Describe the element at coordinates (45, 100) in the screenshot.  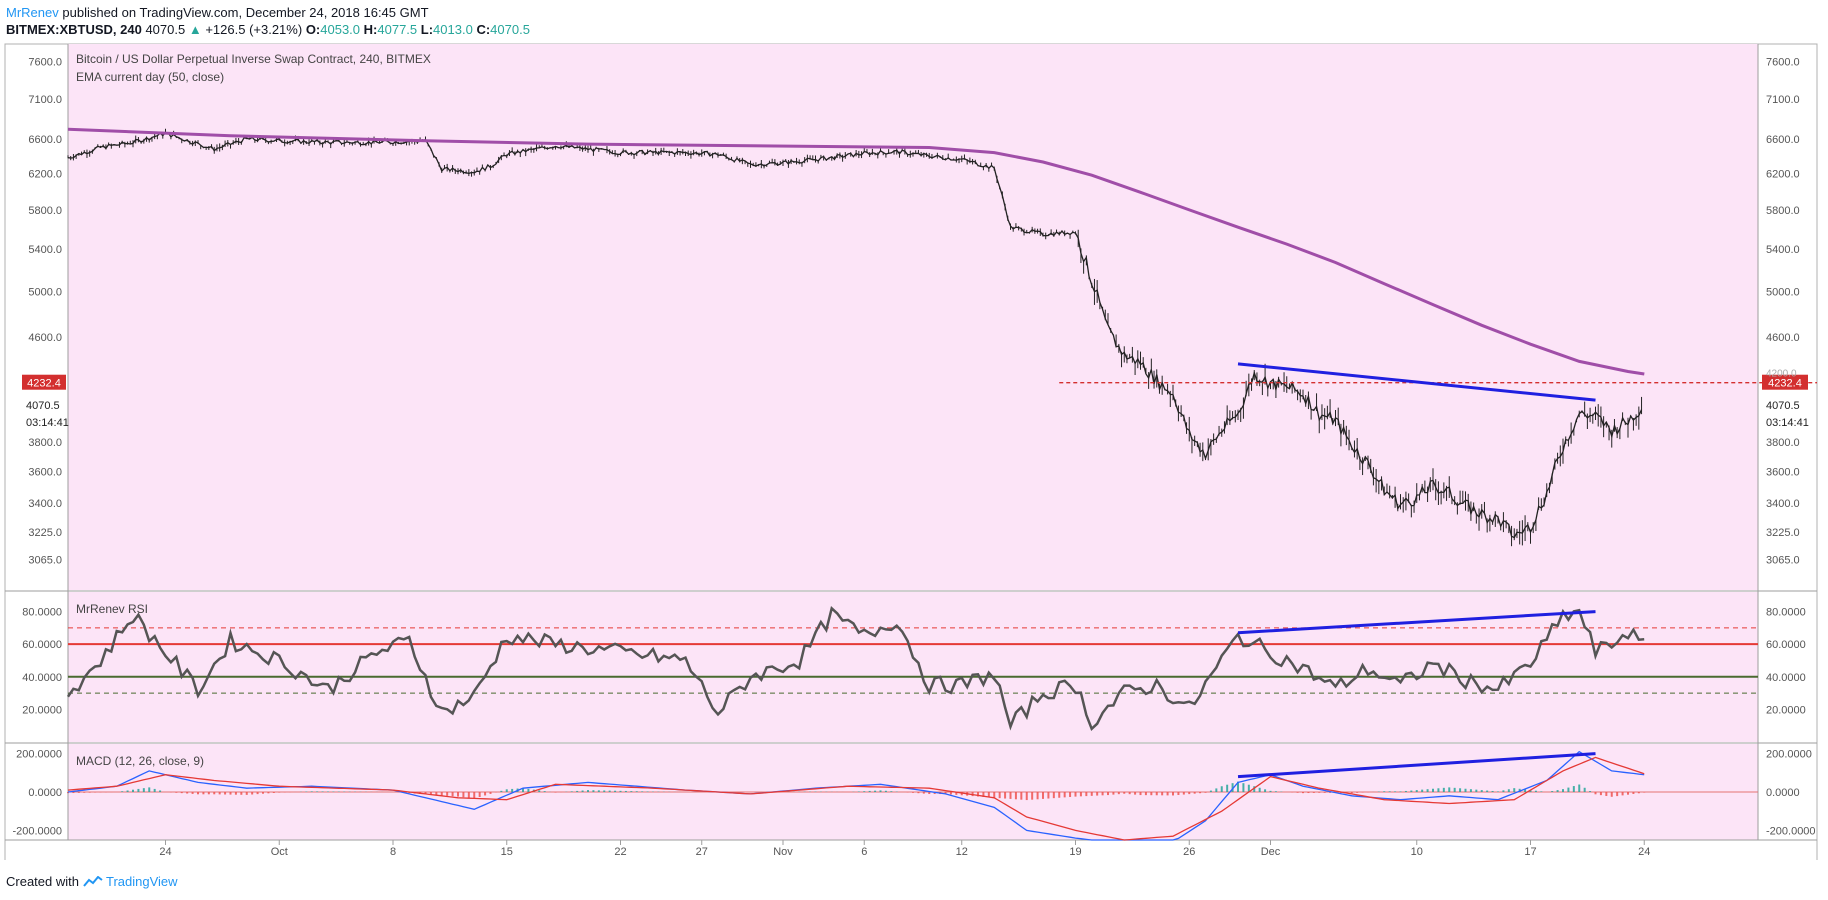
I see `price-tick-left: 7100.0` at that location.